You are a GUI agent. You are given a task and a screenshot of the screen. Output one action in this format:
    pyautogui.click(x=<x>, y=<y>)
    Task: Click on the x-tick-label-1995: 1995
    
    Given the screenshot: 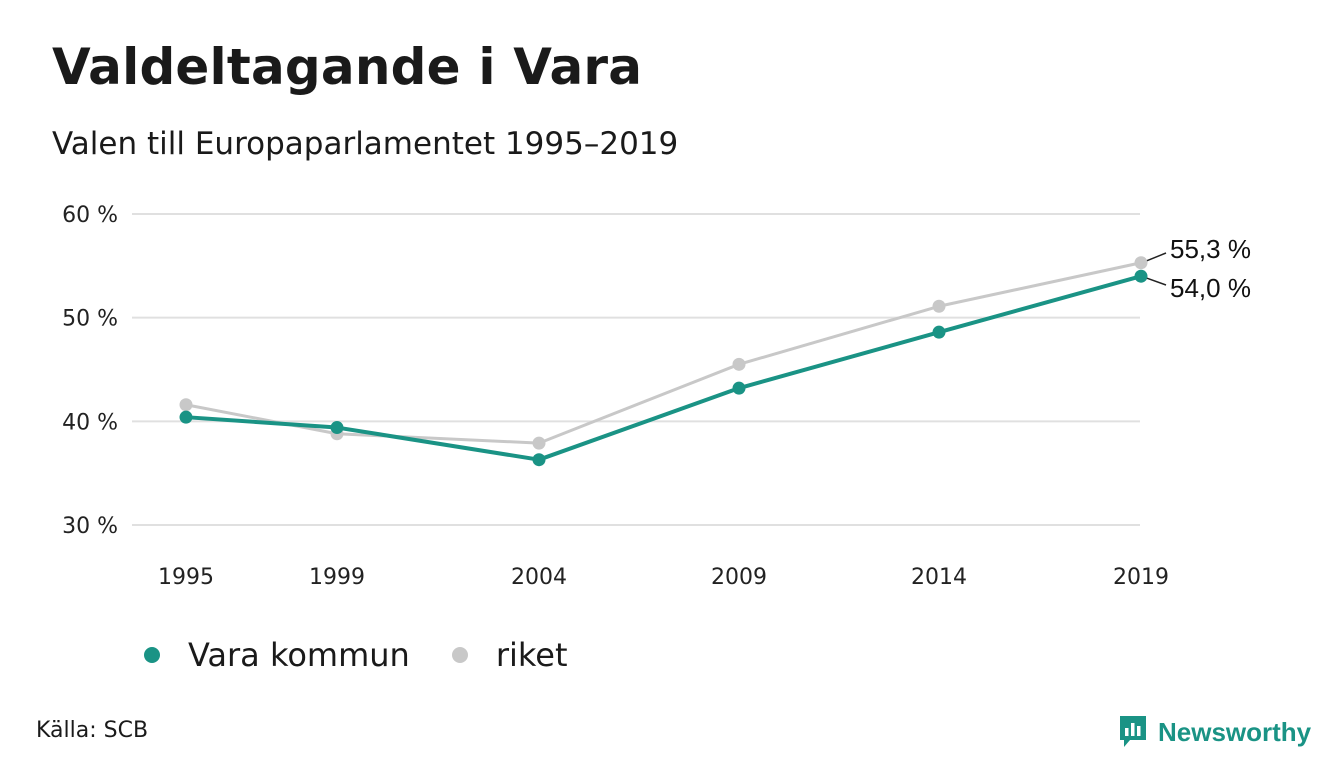 What is the action you would take?
    pyautogui.click(x=186, y=577)
    